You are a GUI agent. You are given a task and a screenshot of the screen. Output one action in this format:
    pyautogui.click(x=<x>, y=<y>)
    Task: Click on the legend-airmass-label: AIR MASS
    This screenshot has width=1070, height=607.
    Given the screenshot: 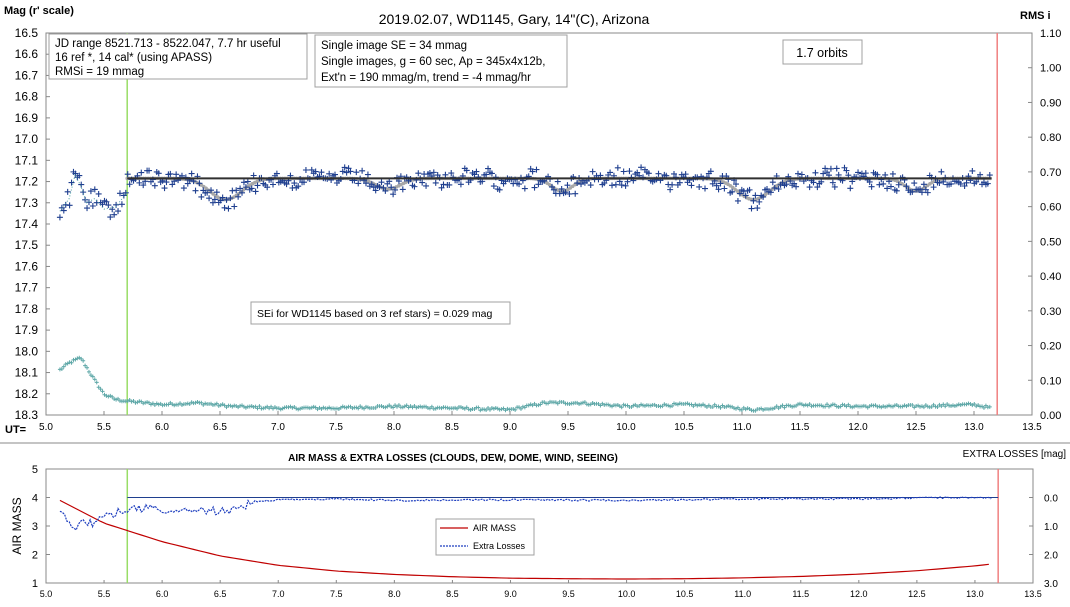 What is the action you would take?
    pyautogui.click(x=494, y=528)
    